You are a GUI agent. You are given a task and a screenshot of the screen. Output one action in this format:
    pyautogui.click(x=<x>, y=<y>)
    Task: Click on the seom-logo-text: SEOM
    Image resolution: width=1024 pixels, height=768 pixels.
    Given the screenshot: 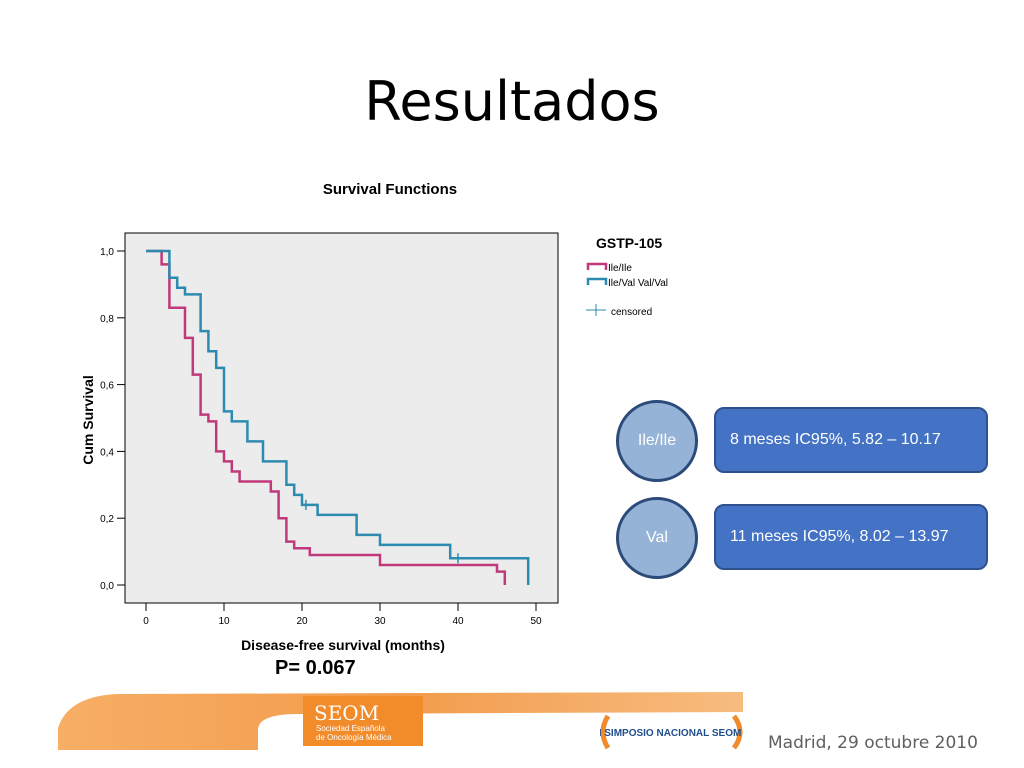 What is the action you would take?
    pyautogui.click(x=346, y=713)
    